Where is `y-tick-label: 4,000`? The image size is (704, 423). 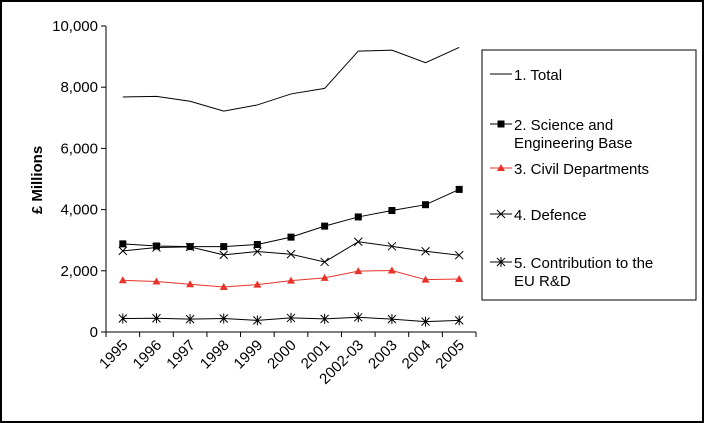
y-tick-label: 4,000 is located at coordinates (79, 210).